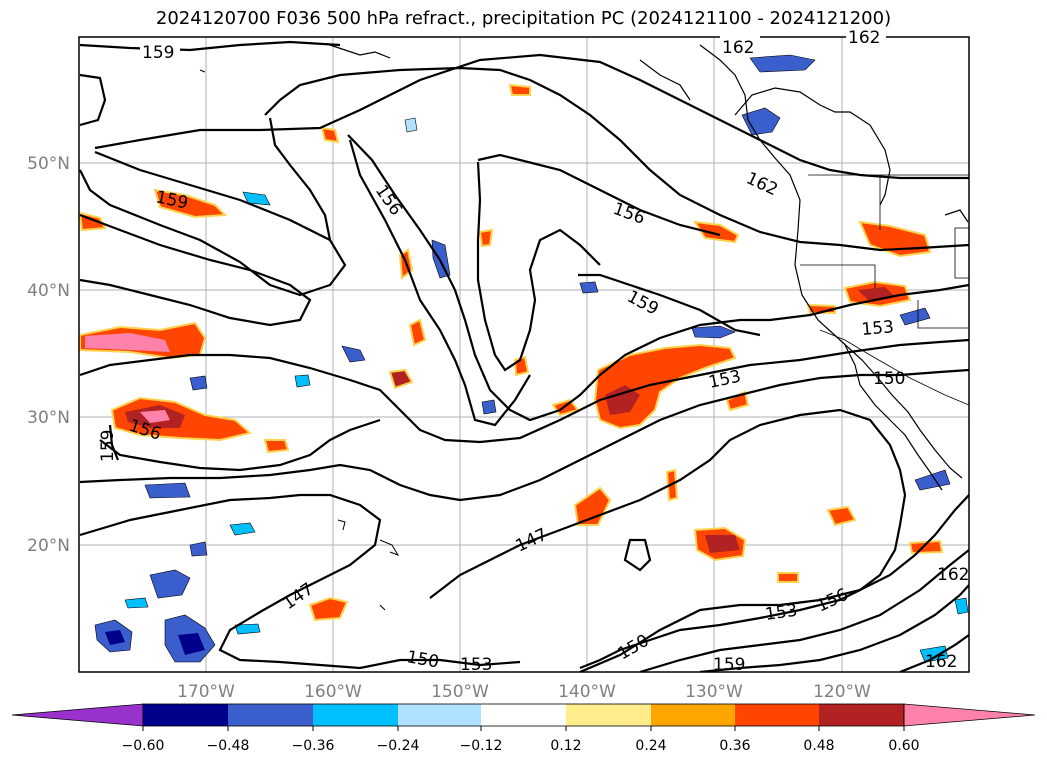 The width and height of the screenshot is (1047, 765). Describe the element at coordinates (333, 692) in the screenshot. I see `lon-label: 160°W` at that location.